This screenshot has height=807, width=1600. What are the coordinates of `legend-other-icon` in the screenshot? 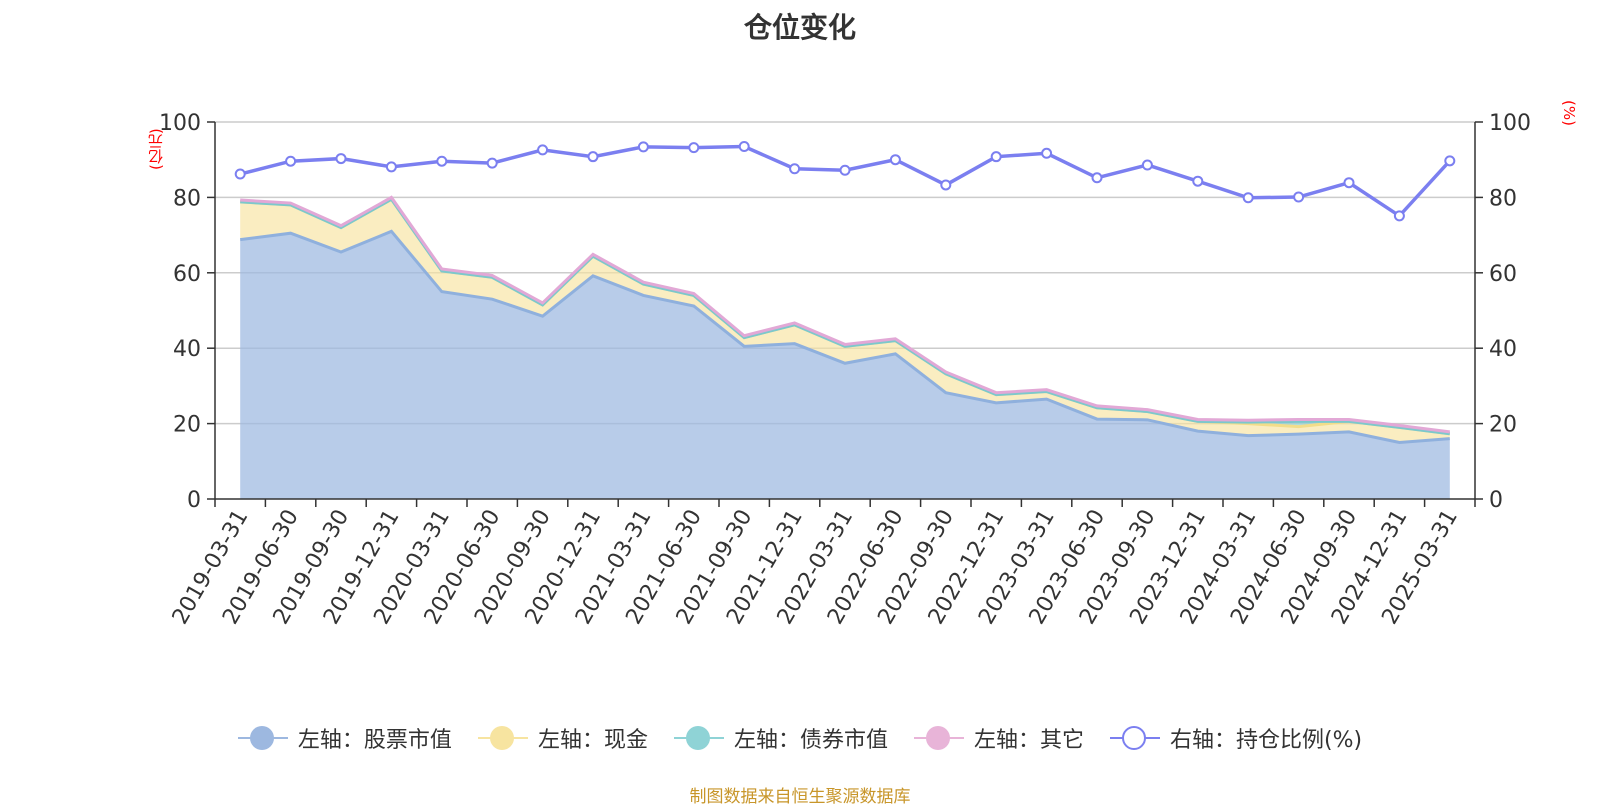 It's located at (938, 738).